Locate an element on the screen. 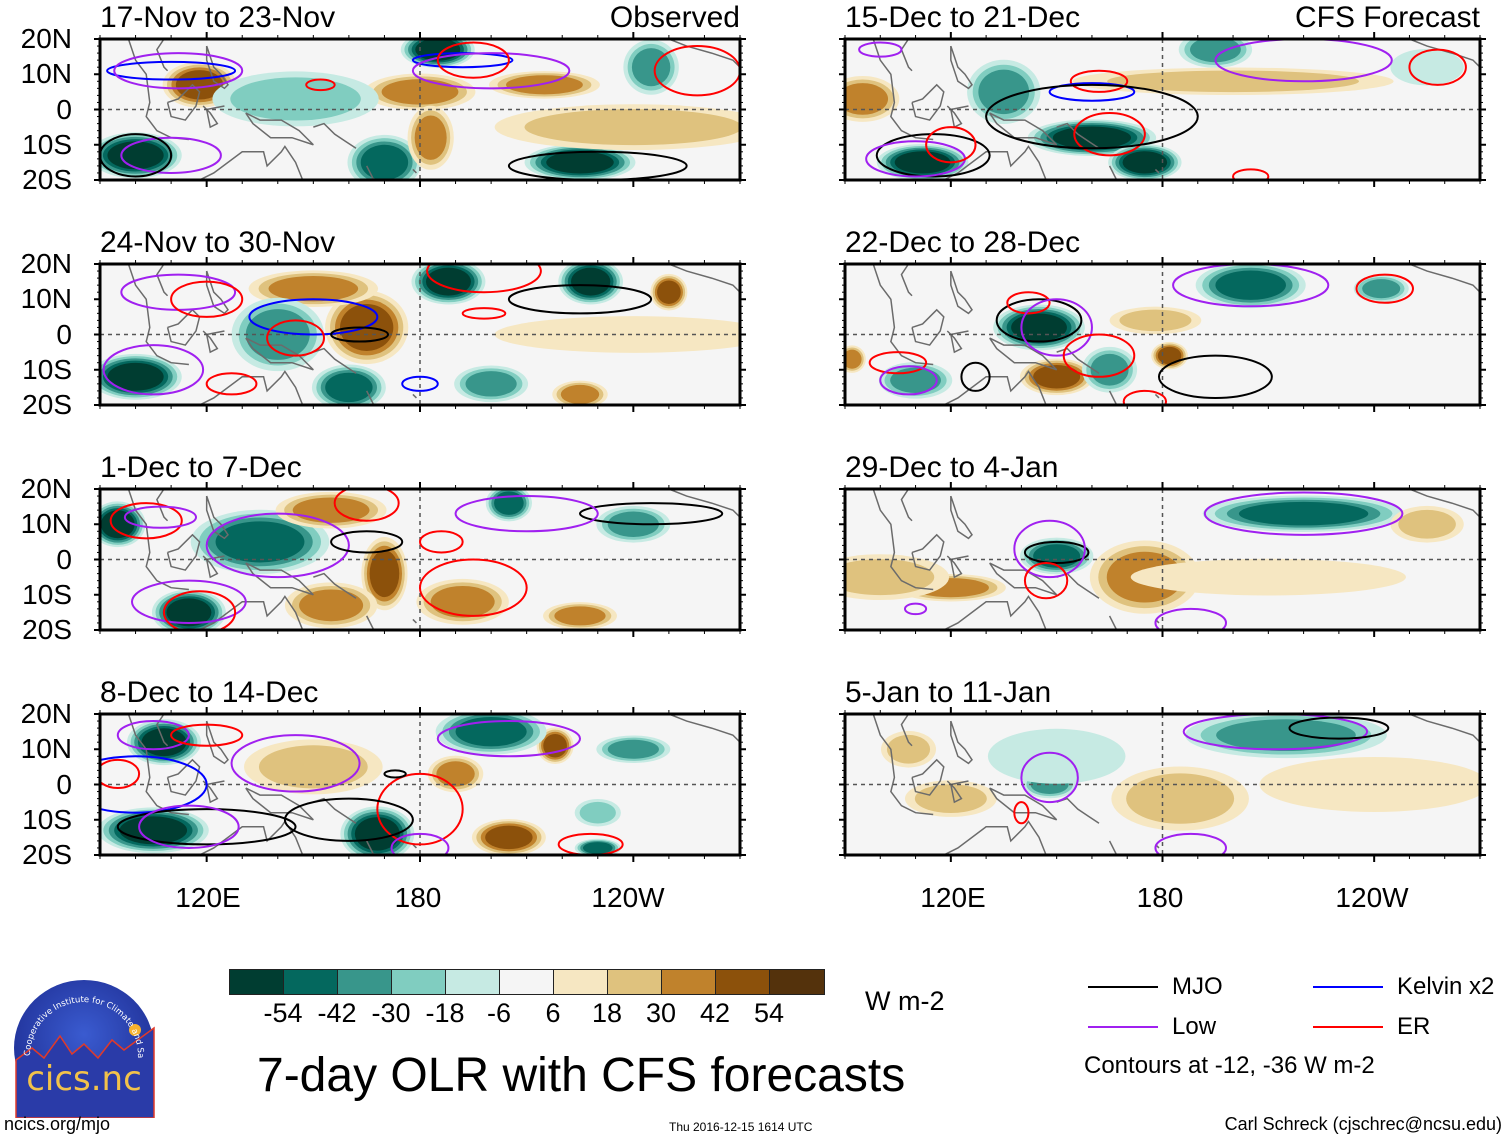 The height and width of the screenshot is (1142, 1510). panel-title: 8-Dec to 14-Dec is located at coordinates (209, 692).